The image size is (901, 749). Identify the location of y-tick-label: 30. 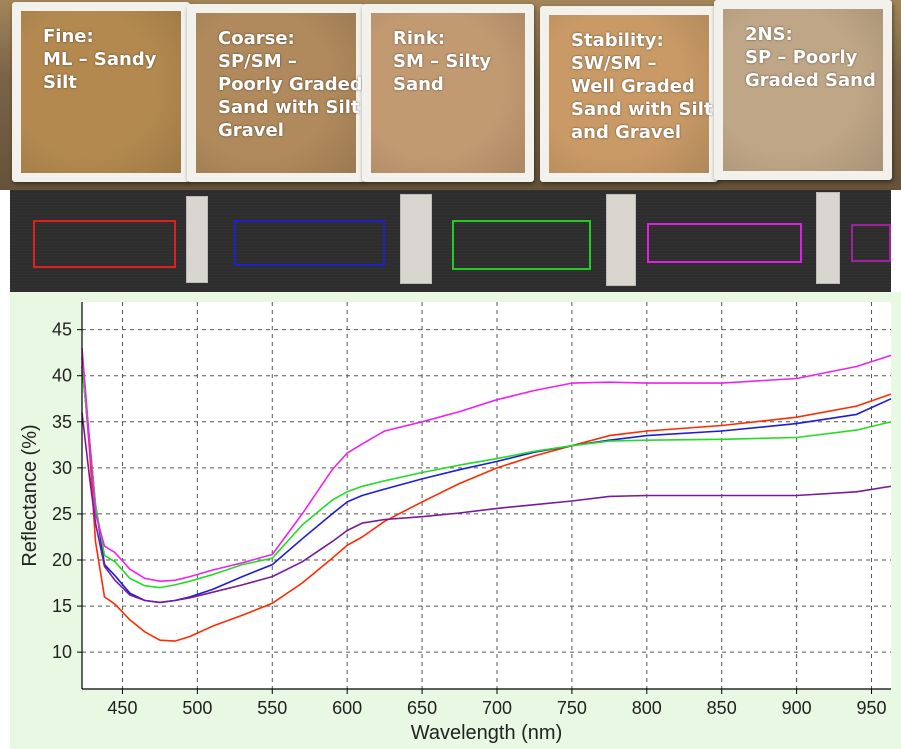
(62, 468).